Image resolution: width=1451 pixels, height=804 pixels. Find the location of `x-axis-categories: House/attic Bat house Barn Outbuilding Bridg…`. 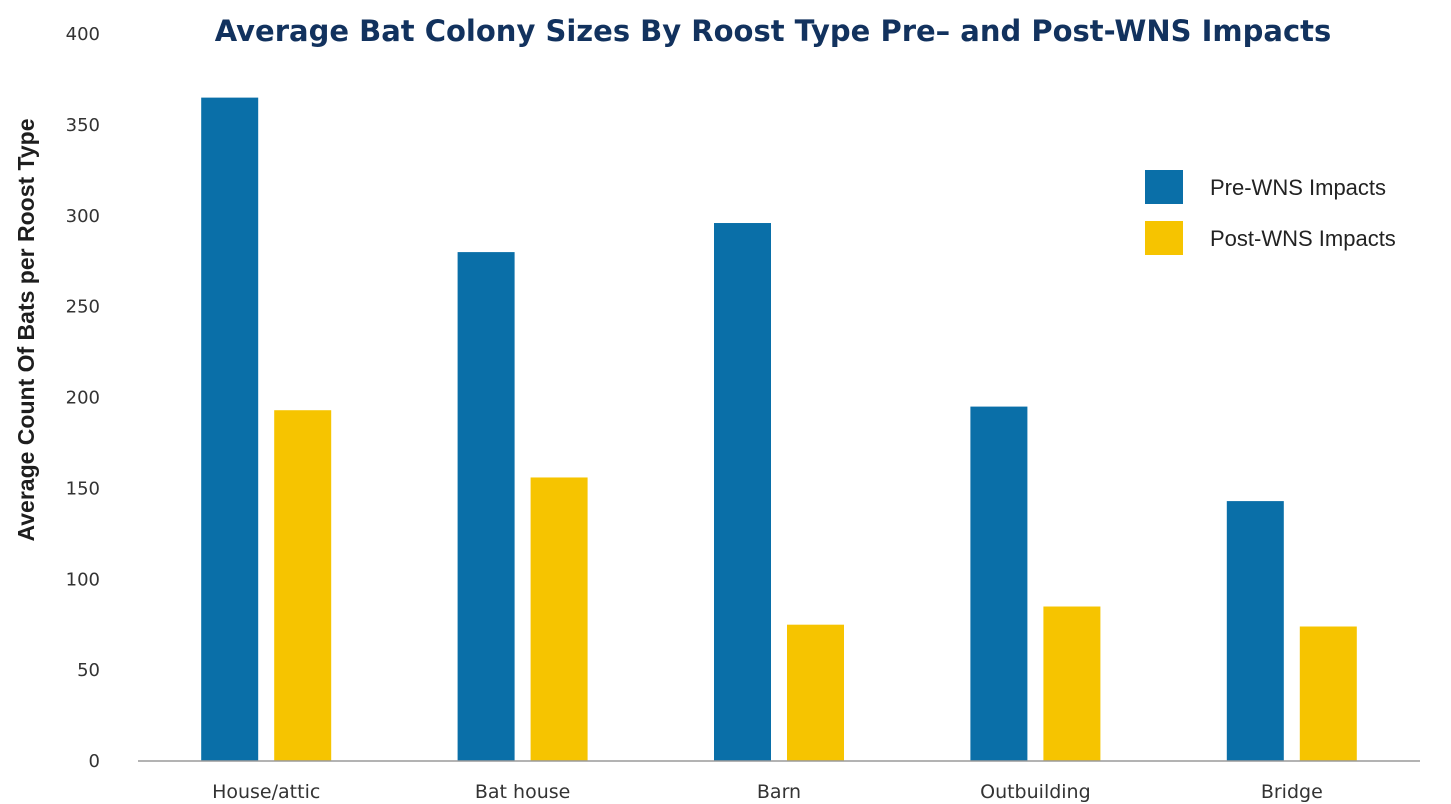

x-axis-categories: House/attic Bat house Barn Outbuilding Bridg… is located at coordinates (767, 792).